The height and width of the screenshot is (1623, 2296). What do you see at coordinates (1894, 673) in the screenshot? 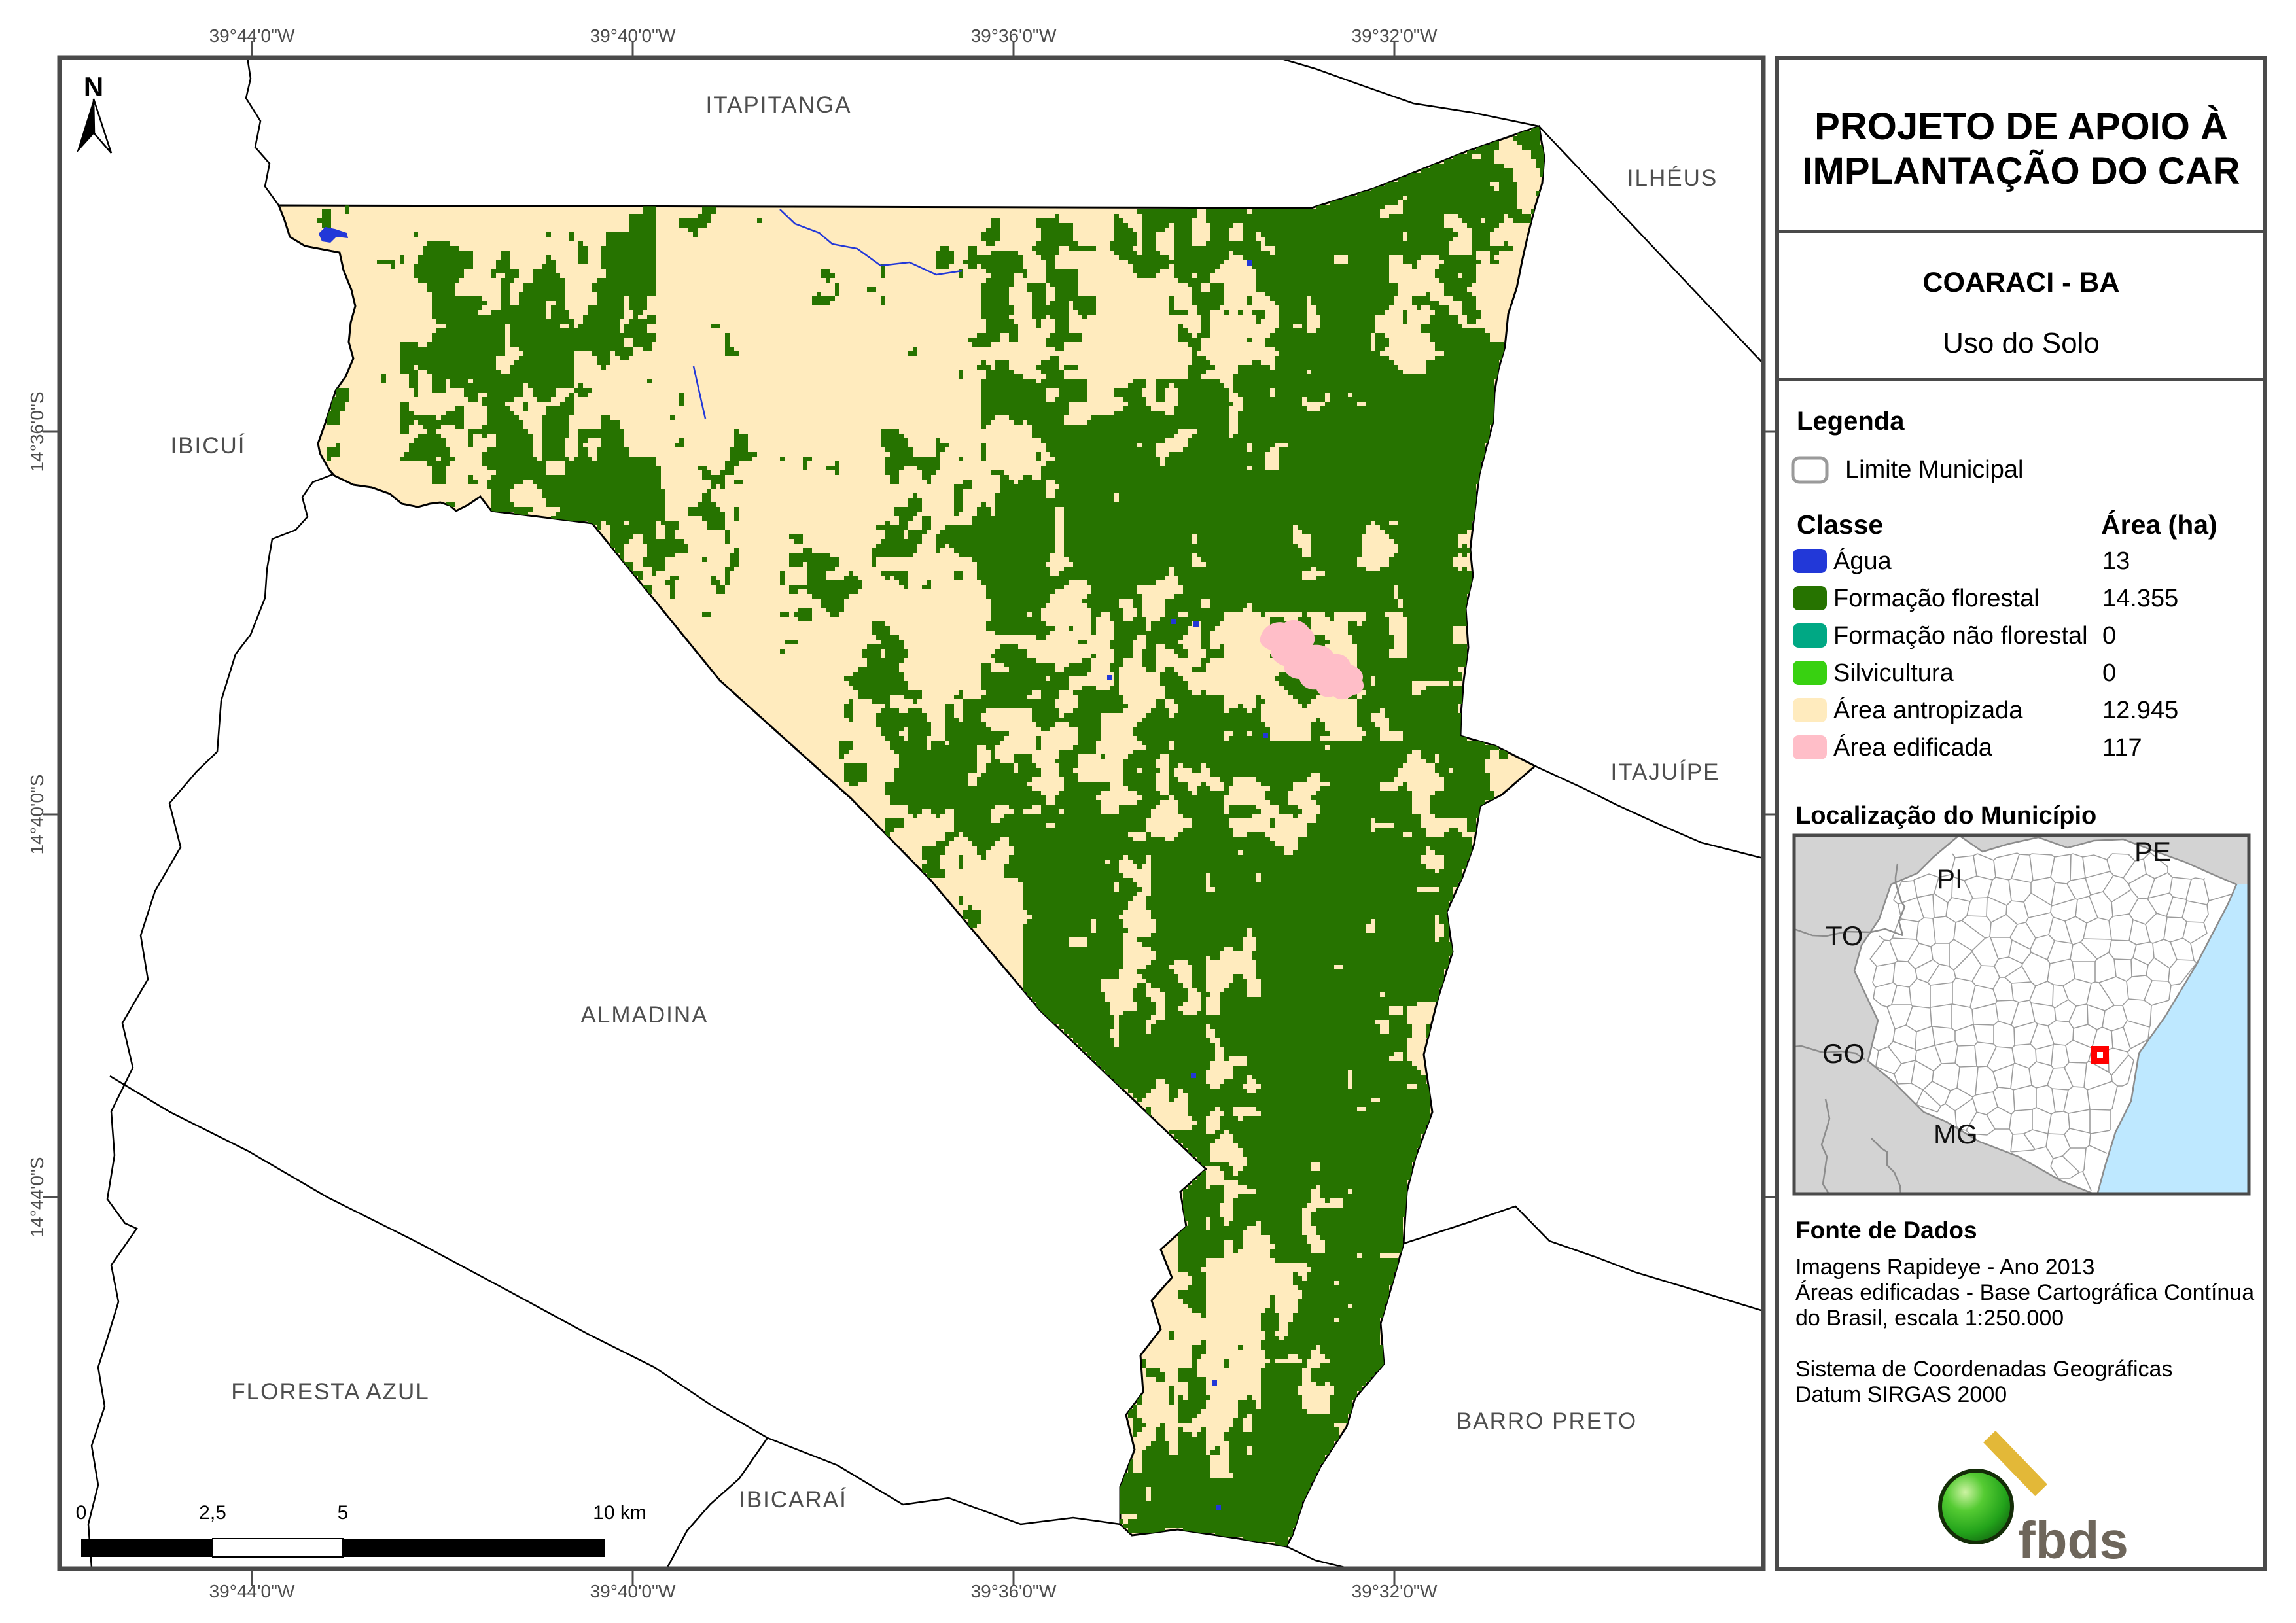
I see `svg-text: Silvicultura` at bounding box center [1894, 673].